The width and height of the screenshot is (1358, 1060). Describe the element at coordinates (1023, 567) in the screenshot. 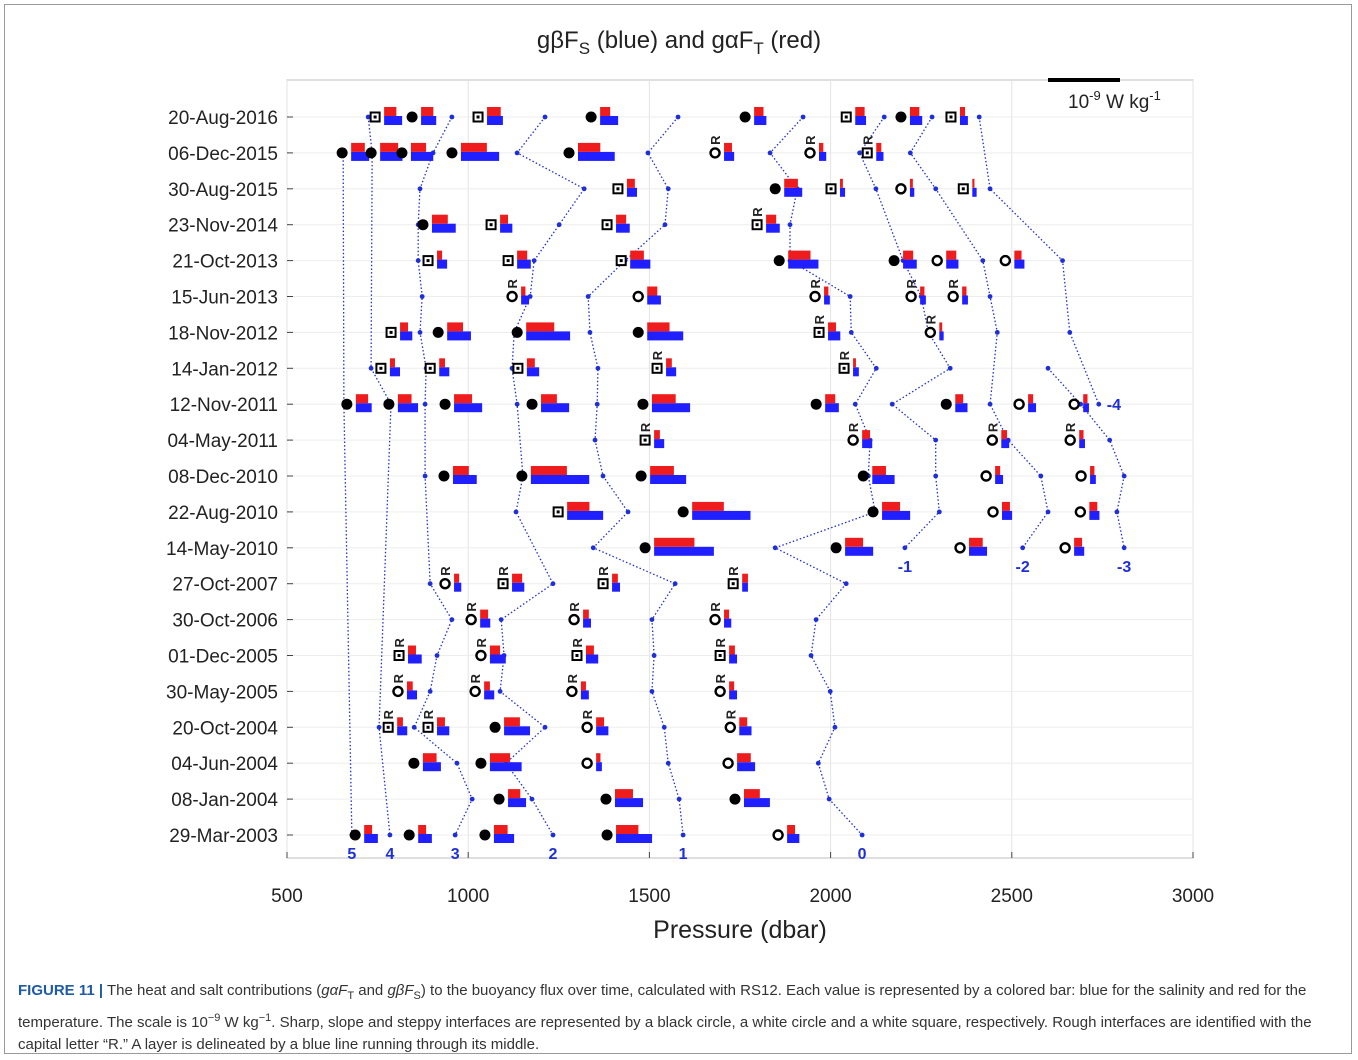

I see `layer-label: -2` at that location.